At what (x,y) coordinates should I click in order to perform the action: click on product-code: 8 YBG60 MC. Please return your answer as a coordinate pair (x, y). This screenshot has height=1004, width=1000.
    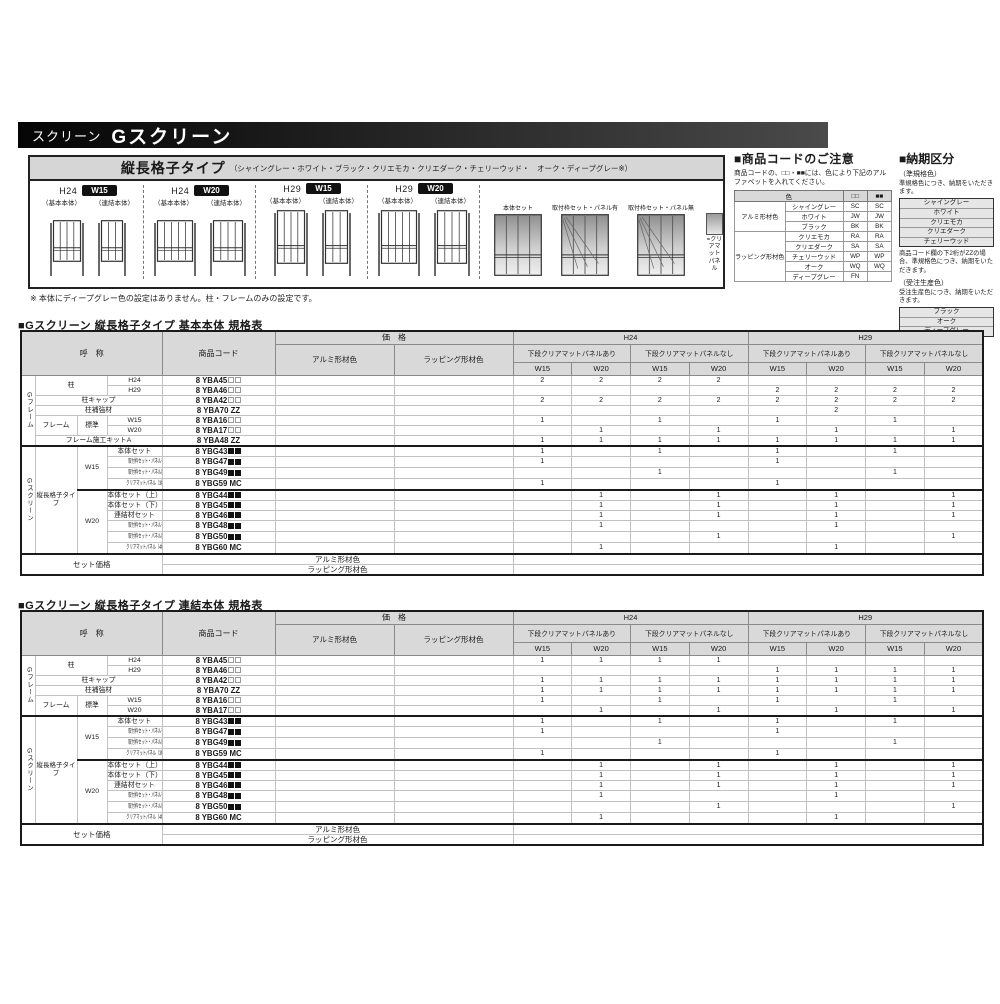
    Looking at the image, I should click on (218, 547).